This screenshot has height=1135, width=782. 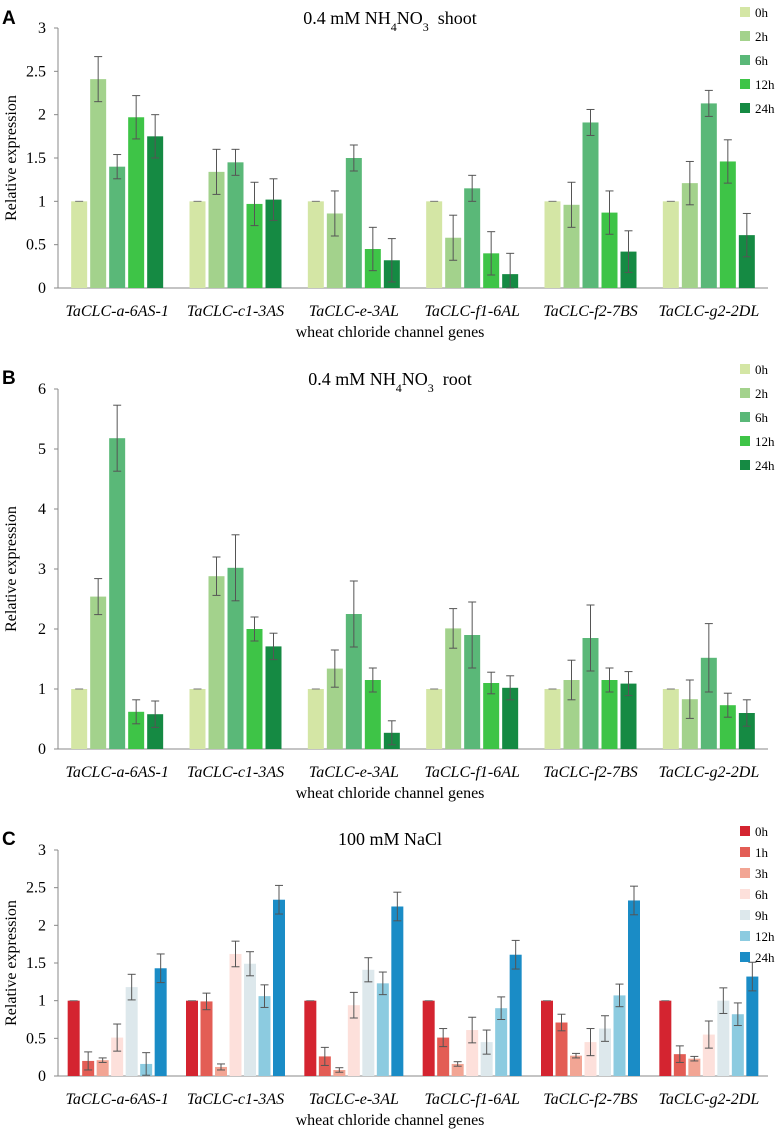 What do you see at coordinates (9, 839) in the screenshot?
I see `panel-letter: C` at bounding box center [9, 839].